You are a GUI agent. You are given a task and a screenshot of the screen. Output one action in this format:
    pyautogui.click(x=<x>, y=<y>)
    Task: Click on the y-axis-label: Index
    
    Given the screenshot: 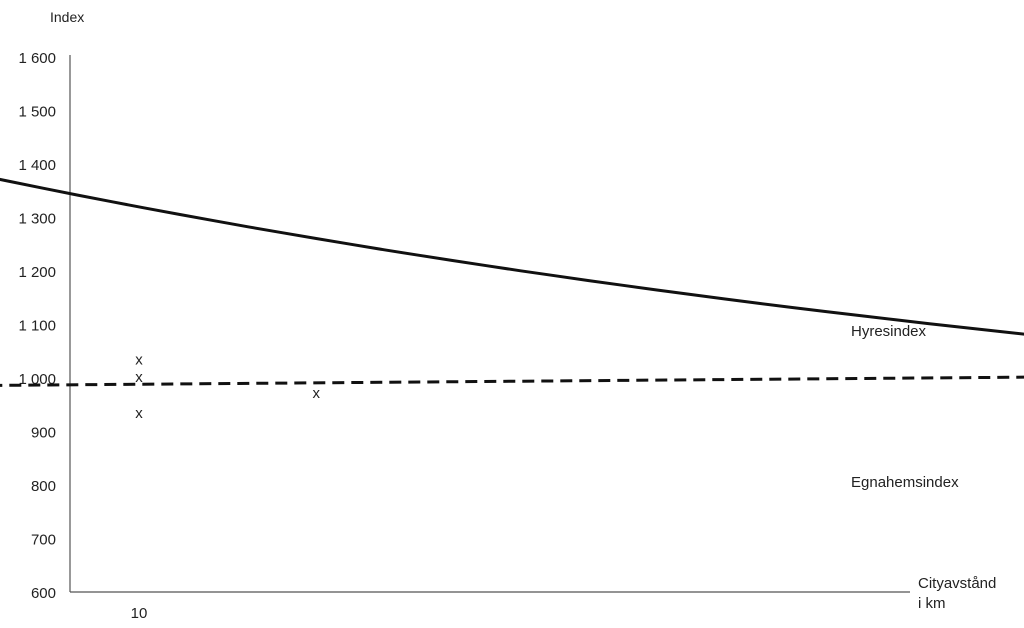 What is the action you would take?
    pyautogui.click(x=67, y=17)
    